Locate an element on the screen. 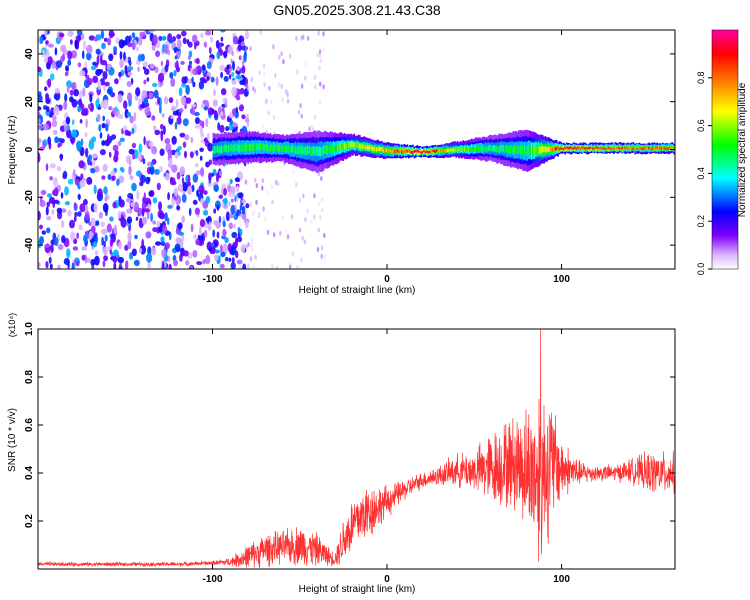  snr-y-tick-label: 0.6 is located at coordinates (29, 425).